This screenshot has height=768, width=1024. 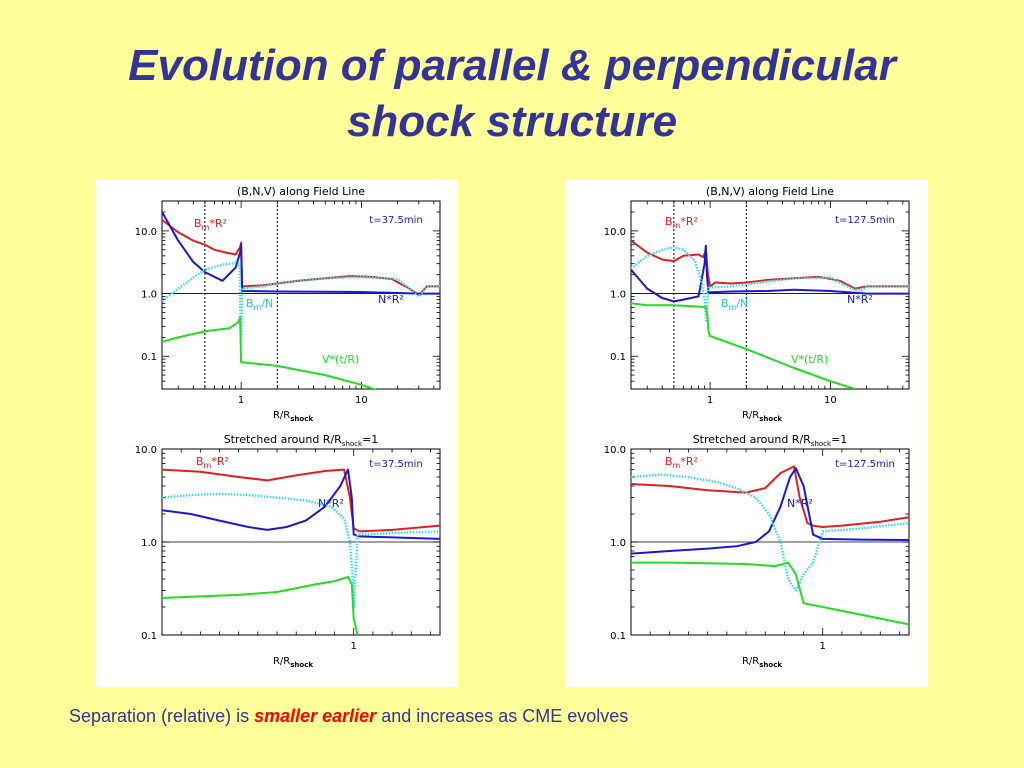 What do you see at coordinates (162, 716) in the screenshot?
I see `caption-before: Separation (relative) is` at bounding box center [162, 716].